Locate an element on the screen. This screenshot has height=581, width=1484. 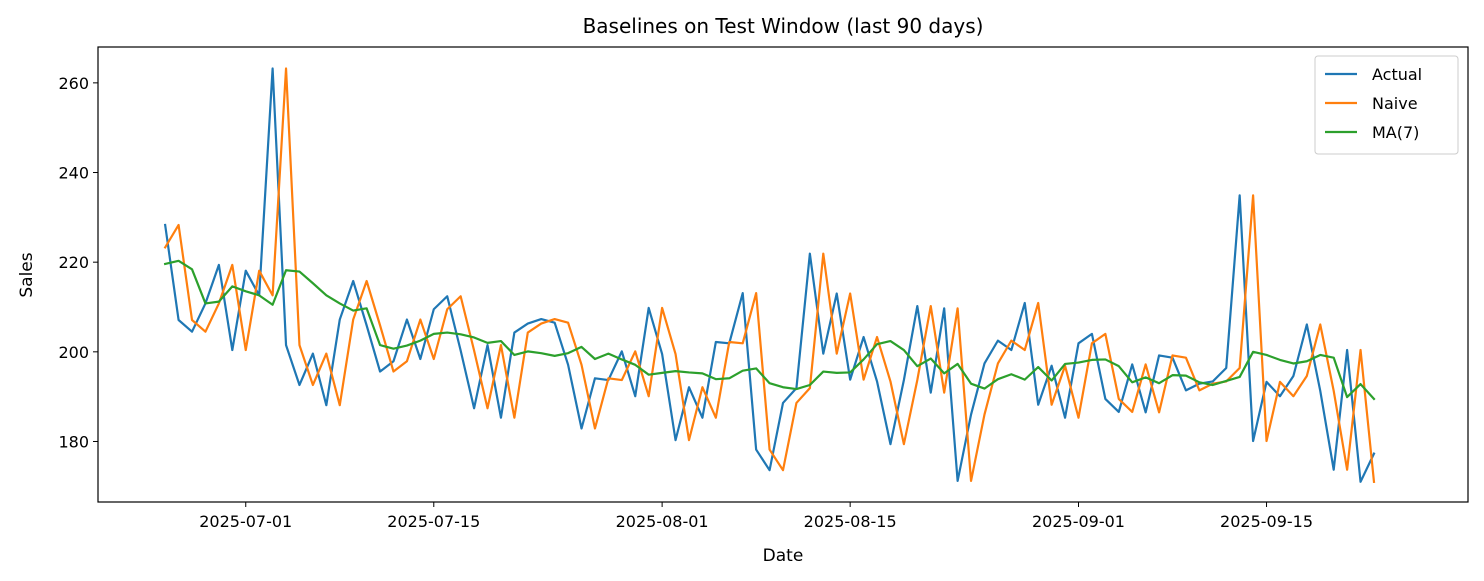
legend-label: Actual is located at coordinates (1397, 74).